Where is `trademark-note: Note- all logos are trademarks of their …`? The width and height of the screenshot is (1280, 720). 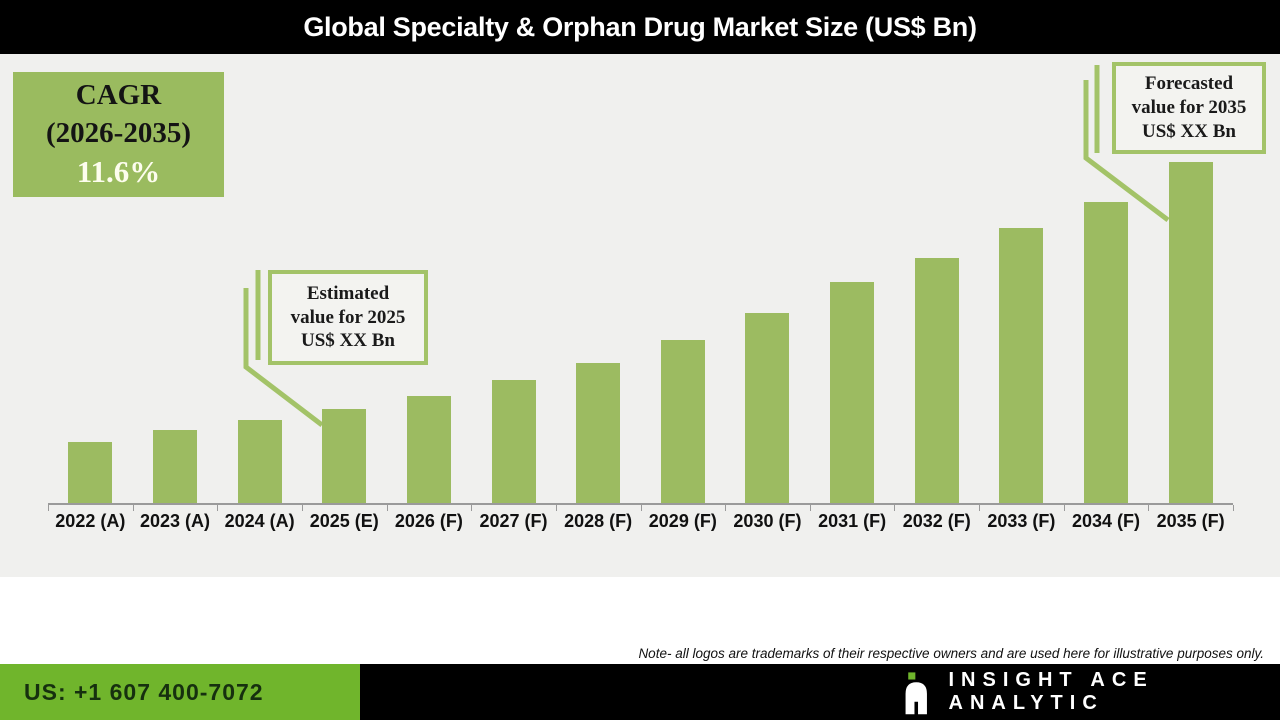 trademark-note: Note- all logos are trademarks of their … is located at coordinates (951, 653).